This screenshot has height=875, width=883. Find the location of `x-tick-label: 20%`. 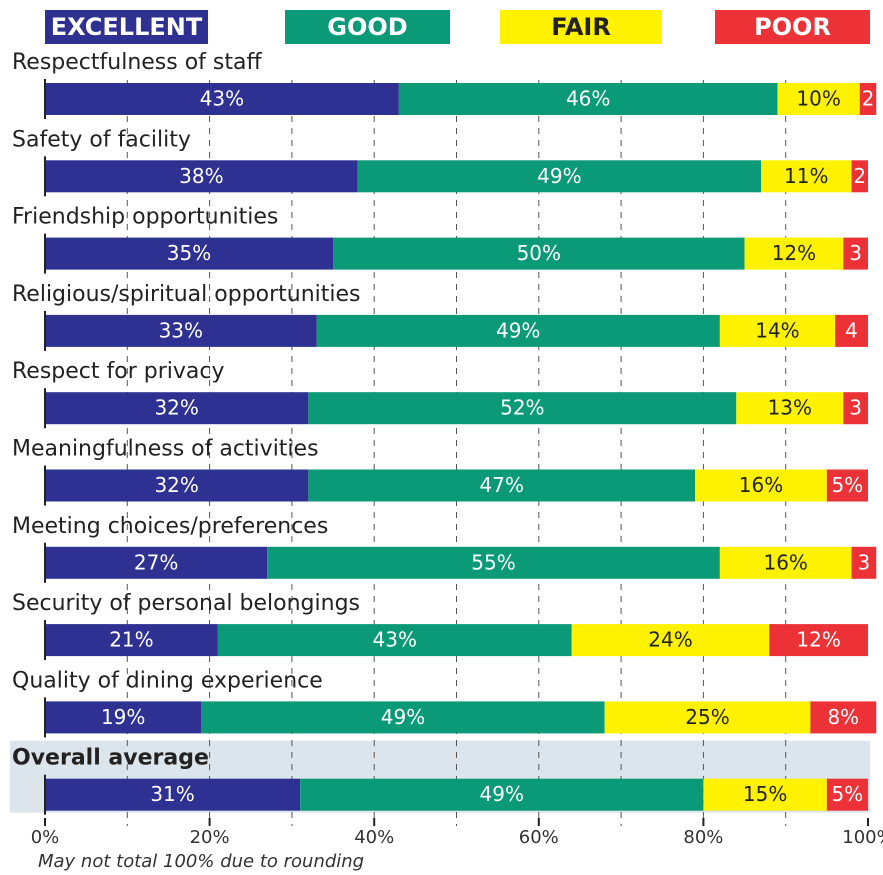

x-tick-label: 20% is located at coordinates (210, 837).